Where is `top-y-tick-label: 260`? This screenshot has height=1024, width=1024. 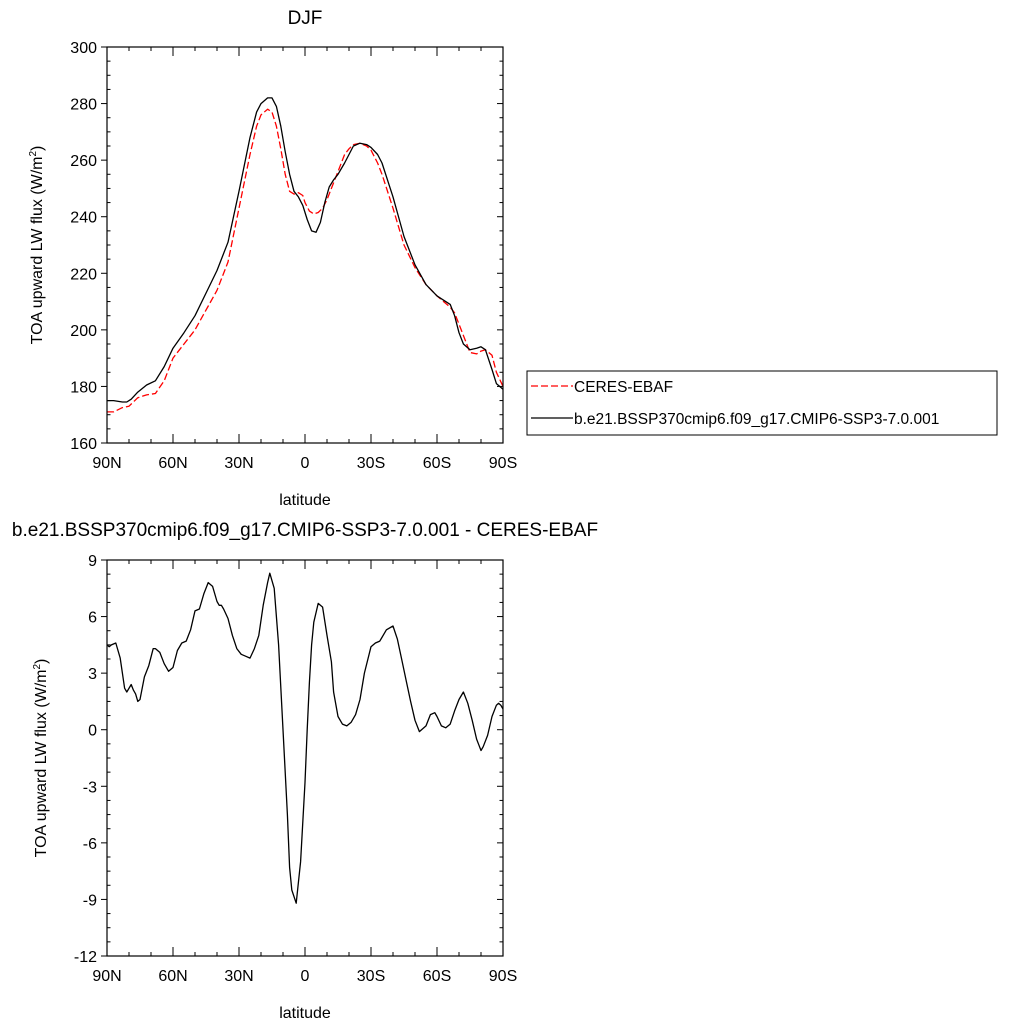 top-y-tick-label: 260 is located at coordinates (83, 161).